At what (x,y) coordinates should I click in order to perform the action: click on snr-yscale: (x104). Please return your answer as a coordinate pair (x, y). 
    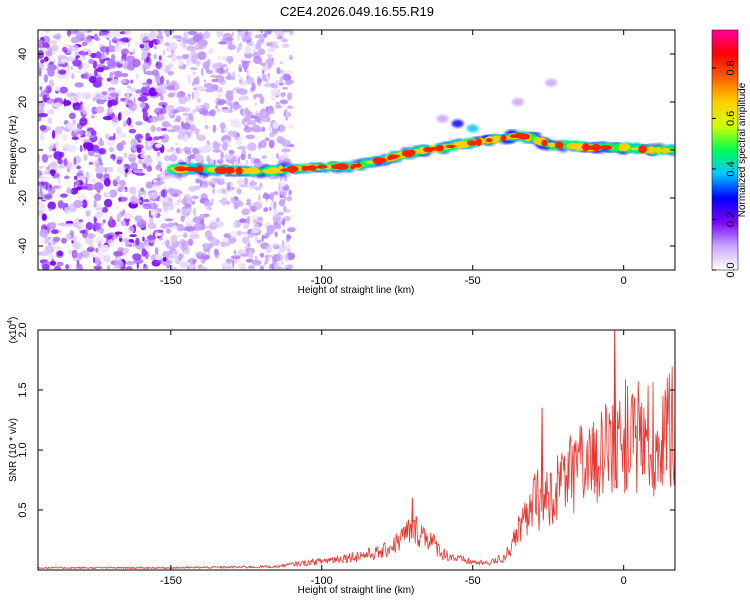
    Looking at the image, I should click on (13, 330).